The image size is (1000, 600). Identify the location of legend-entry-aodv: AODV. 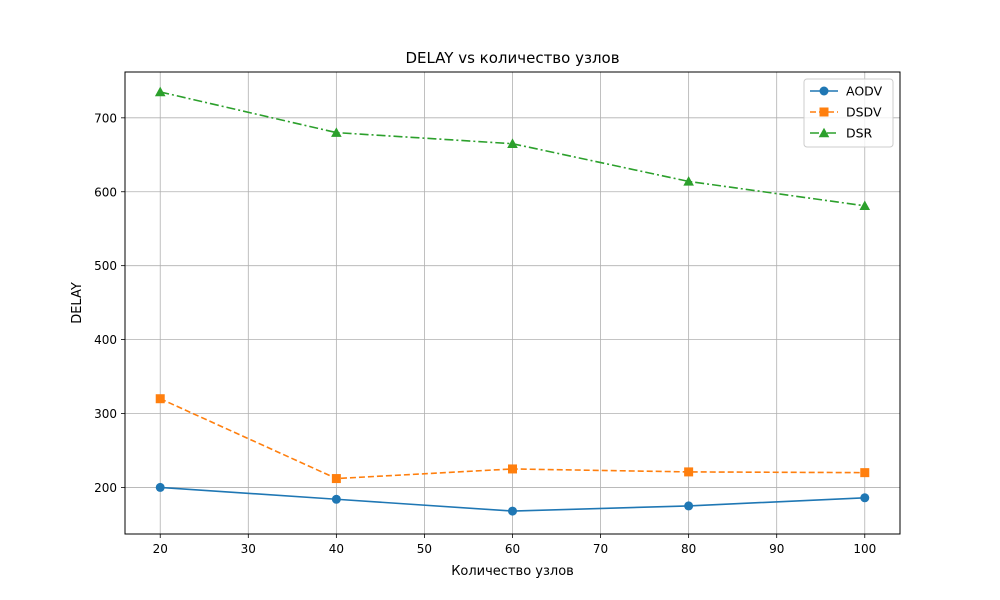
(846, 91).